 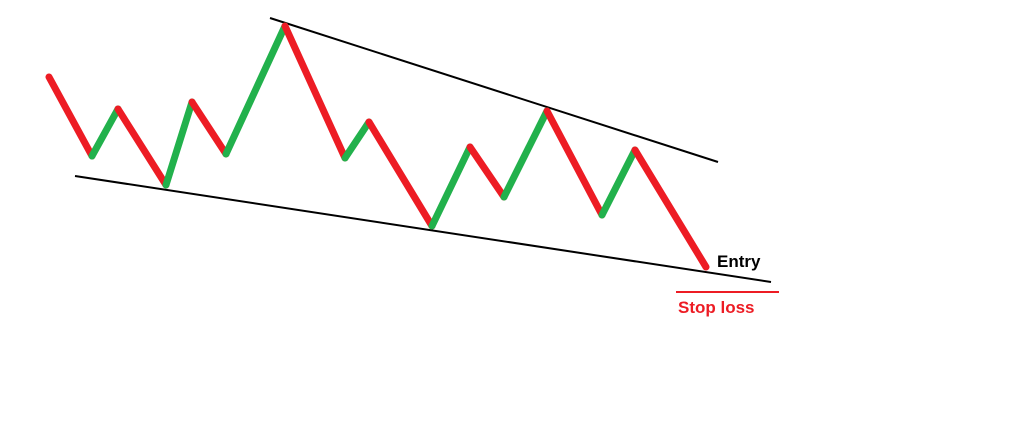 What do you see at coordinates (739, 261) in the screenshot?
I see `entry-label: Entry` at bounding box center [739, 261].